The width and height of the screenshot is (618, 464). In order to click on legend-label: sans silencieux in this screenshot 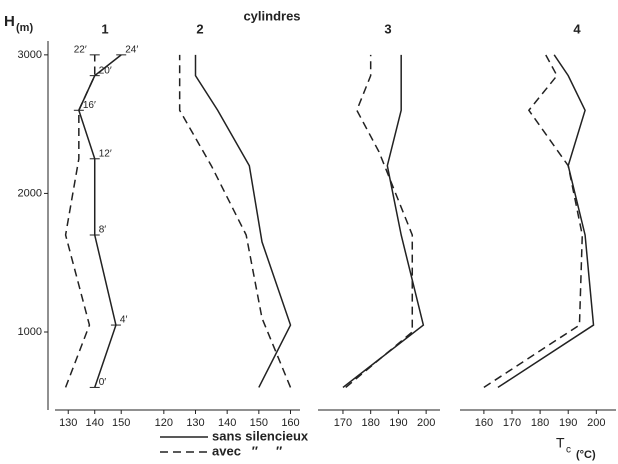, I will do `click(260, 435)`.